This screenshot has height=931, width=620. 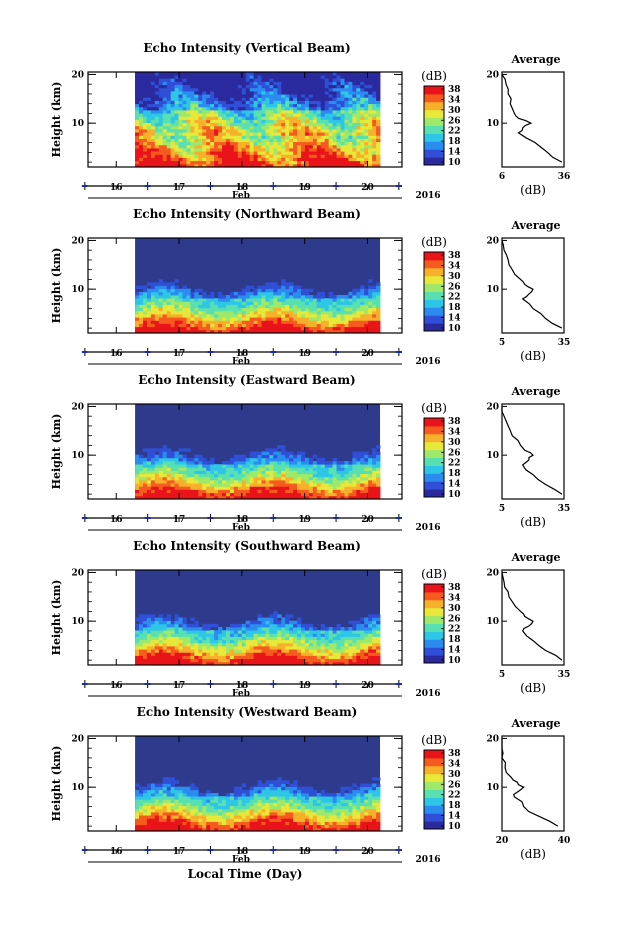 What do you see at coordinates (258, 120) in the screenshot?
I see `heatmap` at bounding box center [258, 120].